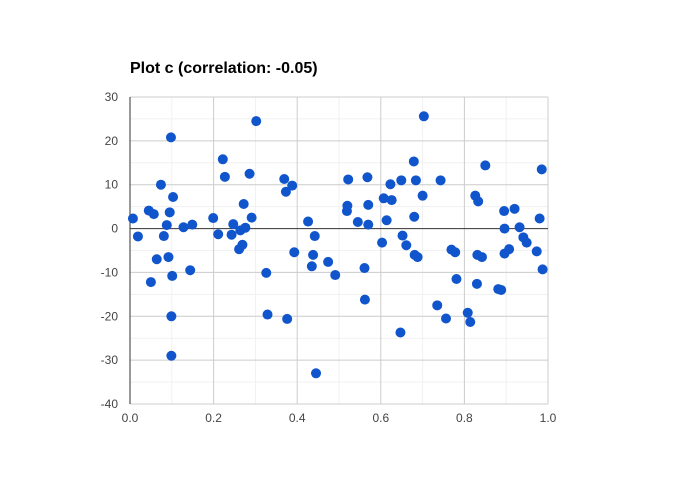  What do you see at coordinates (380, 418) in the screenshot?
I see `x-tick-label: 0.6` at bounding box center [380, 418].